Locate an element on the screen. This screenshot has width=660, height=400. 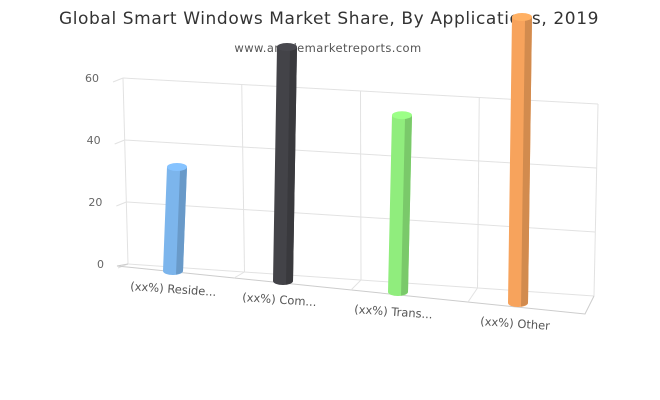
chart-subtitle: www.amplemarketreports.com is located at coordinates (327, 48).